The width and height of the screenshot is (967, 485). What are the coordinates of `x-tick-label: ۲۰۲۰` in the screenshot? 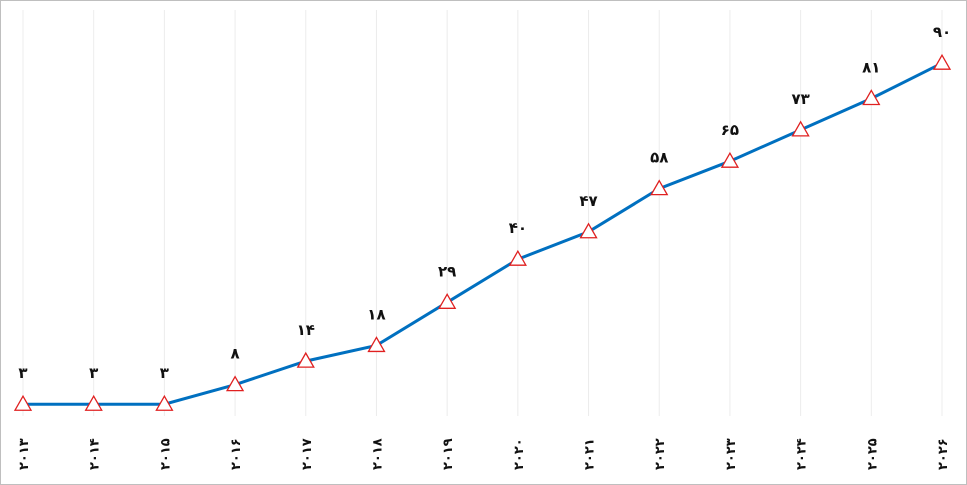 It's located at (519, 454).